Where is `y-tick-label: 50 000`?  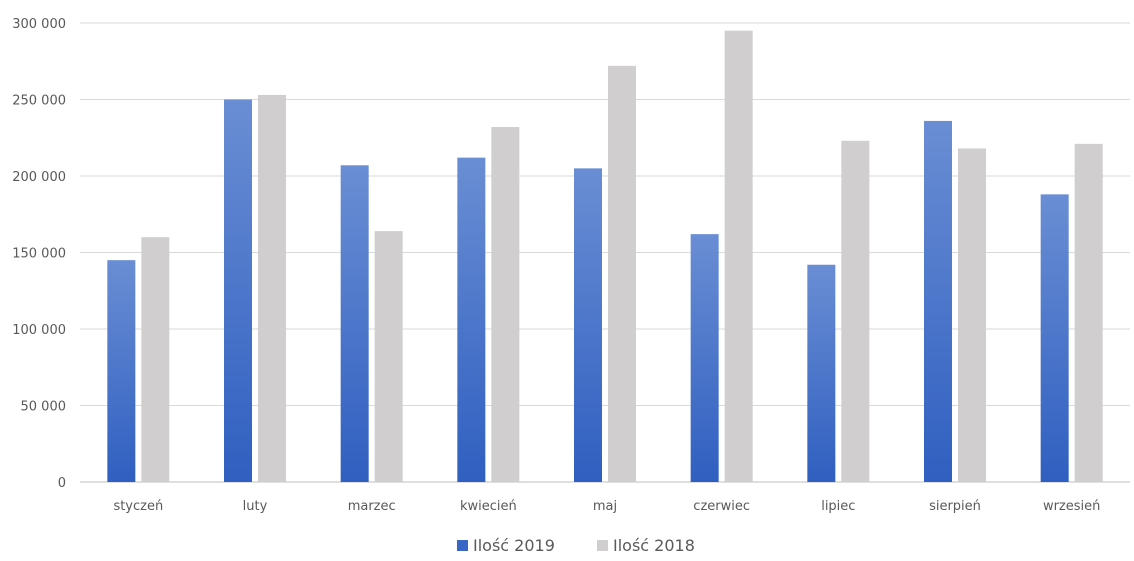
y-tick-label: 50 000 is located at coordinates (44, 407).